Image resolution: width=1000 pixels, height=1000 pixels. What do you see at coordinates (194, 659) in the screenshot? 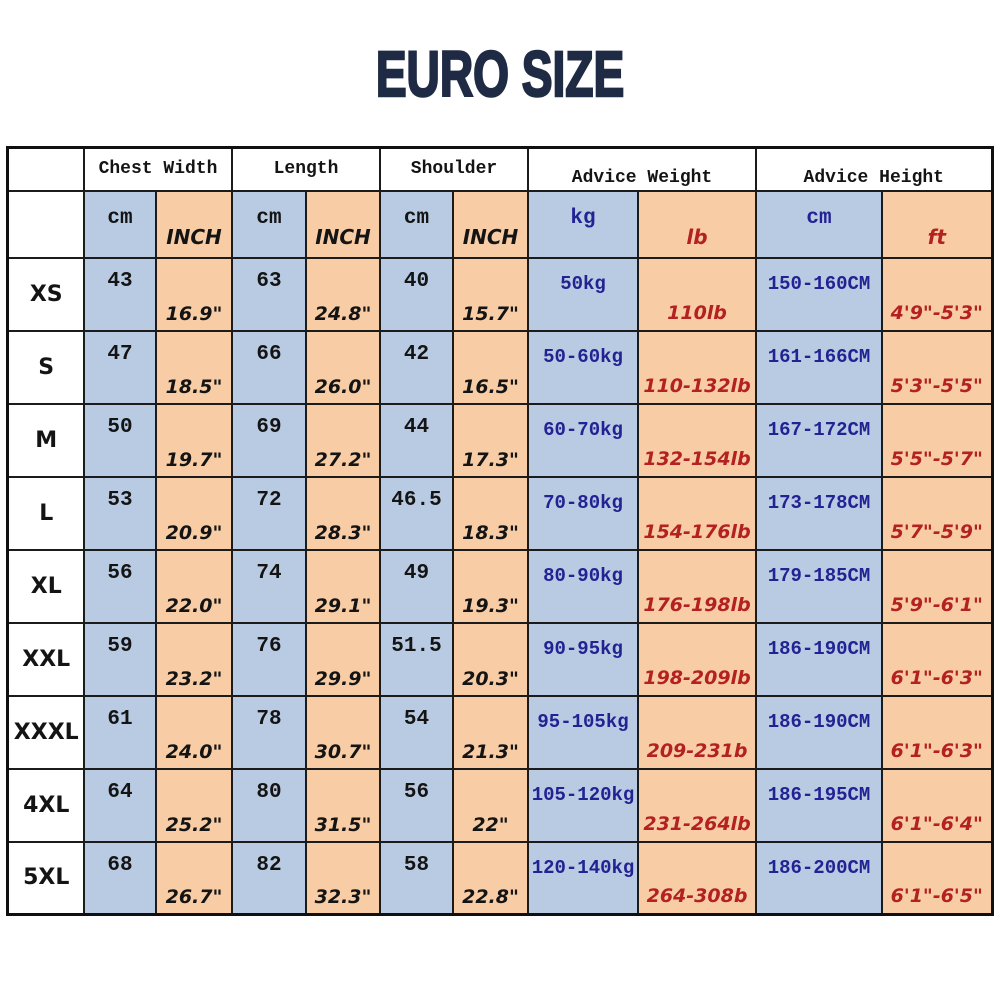
I see `chest-inch-value: 23.2"` at bounding box center [194, 659].